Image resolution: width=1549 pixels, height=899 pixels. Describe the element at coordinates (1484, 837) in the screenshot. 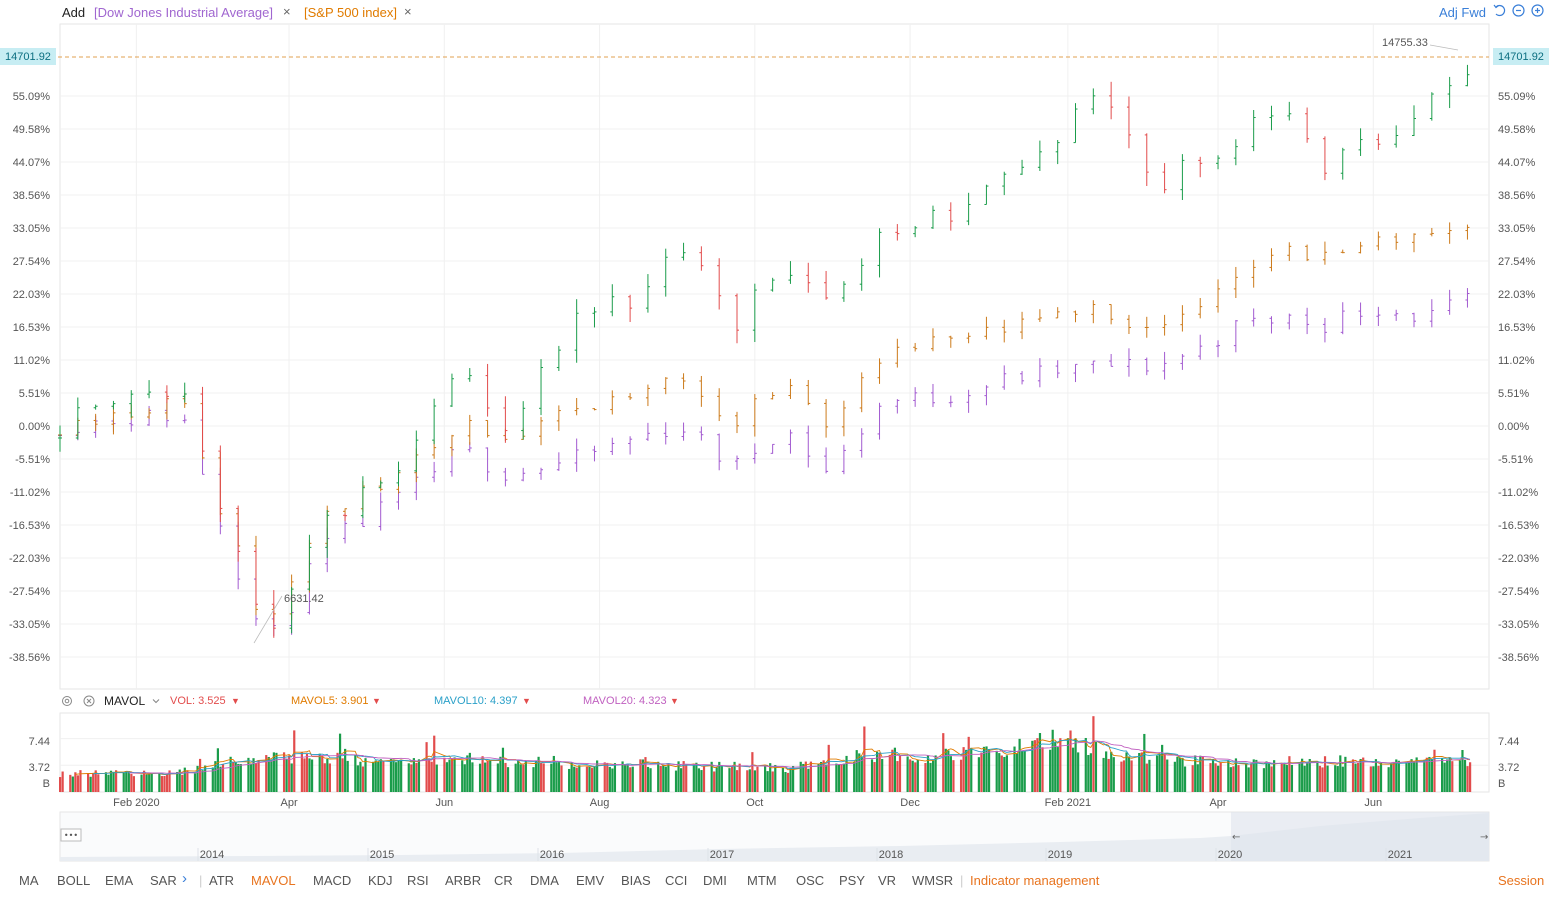

I see `navigator-handle-right: →` at that location.